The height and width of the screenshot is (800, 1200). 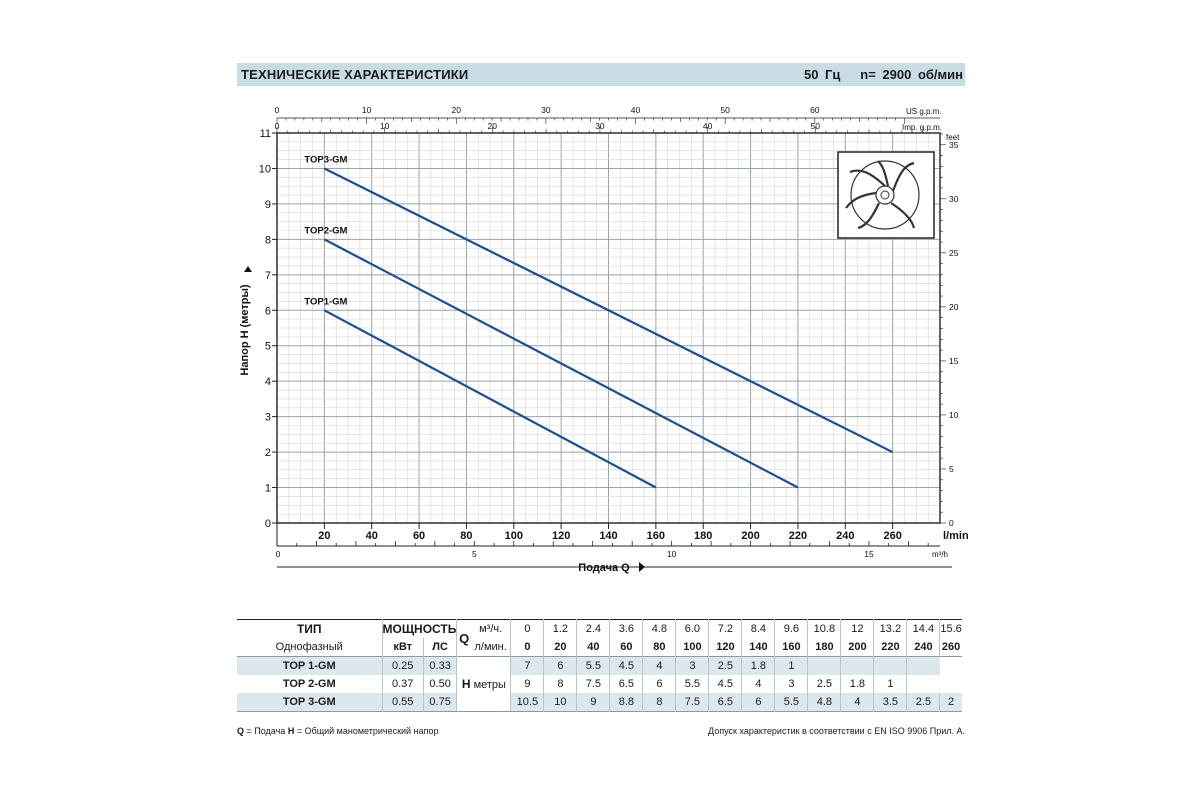 I want to click on power-kw: 0.25, so click(x=403, y=665).